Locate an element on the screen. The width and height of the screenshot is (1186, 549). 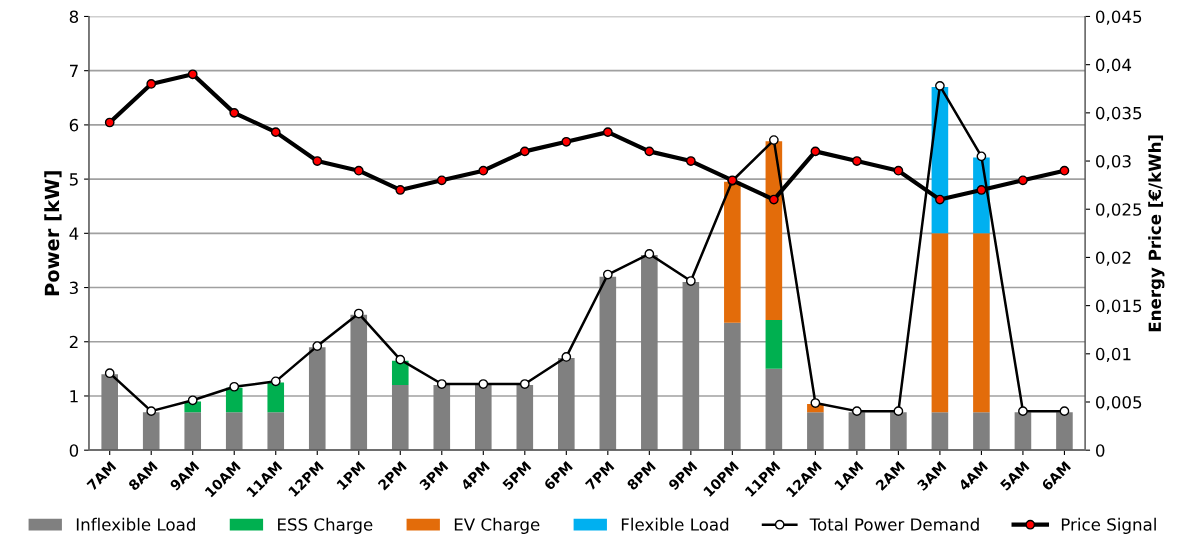
y-tick-label: 4 is located at coordinates (74, 233).